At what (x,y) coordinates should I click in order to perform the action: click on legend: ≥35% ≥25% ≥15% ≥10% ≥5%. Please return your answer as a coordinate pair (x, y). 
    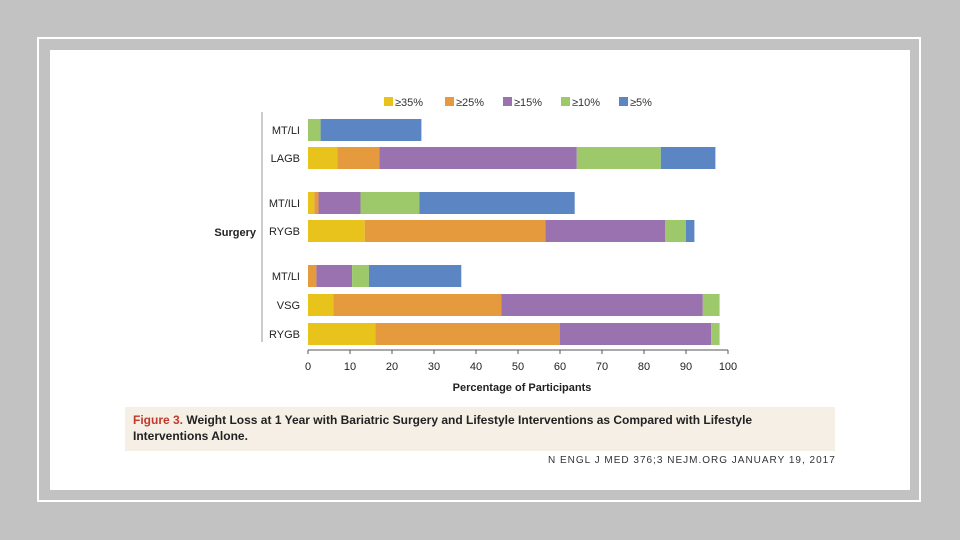
    Looking at the image, I should click on (518, 103).